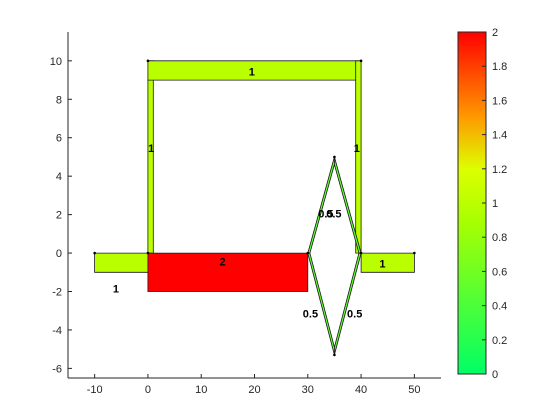 This screenshot has width=560, height=420. I want to click on y-tick-label-5: 2, so click(59, 216).